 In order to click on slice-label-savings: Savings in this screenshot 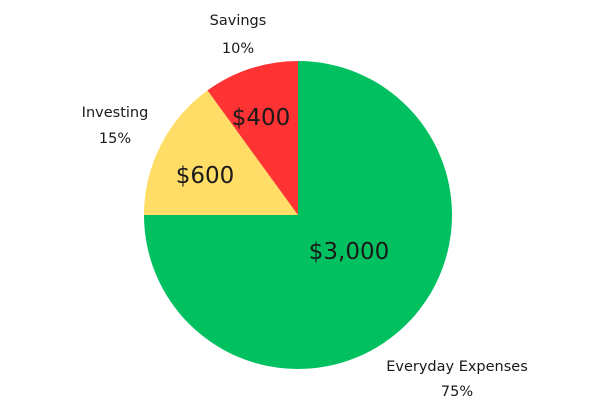, I will do `click(238, 21)`.